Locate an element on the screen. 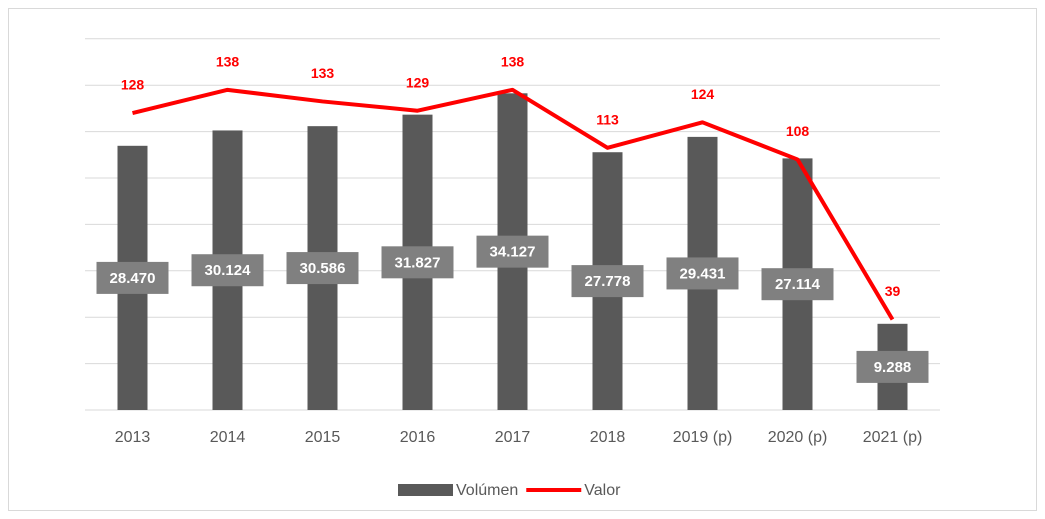 The image size is (1045, 519). x-tick-label: 2019 (p) is located at coordinates (703, 437).